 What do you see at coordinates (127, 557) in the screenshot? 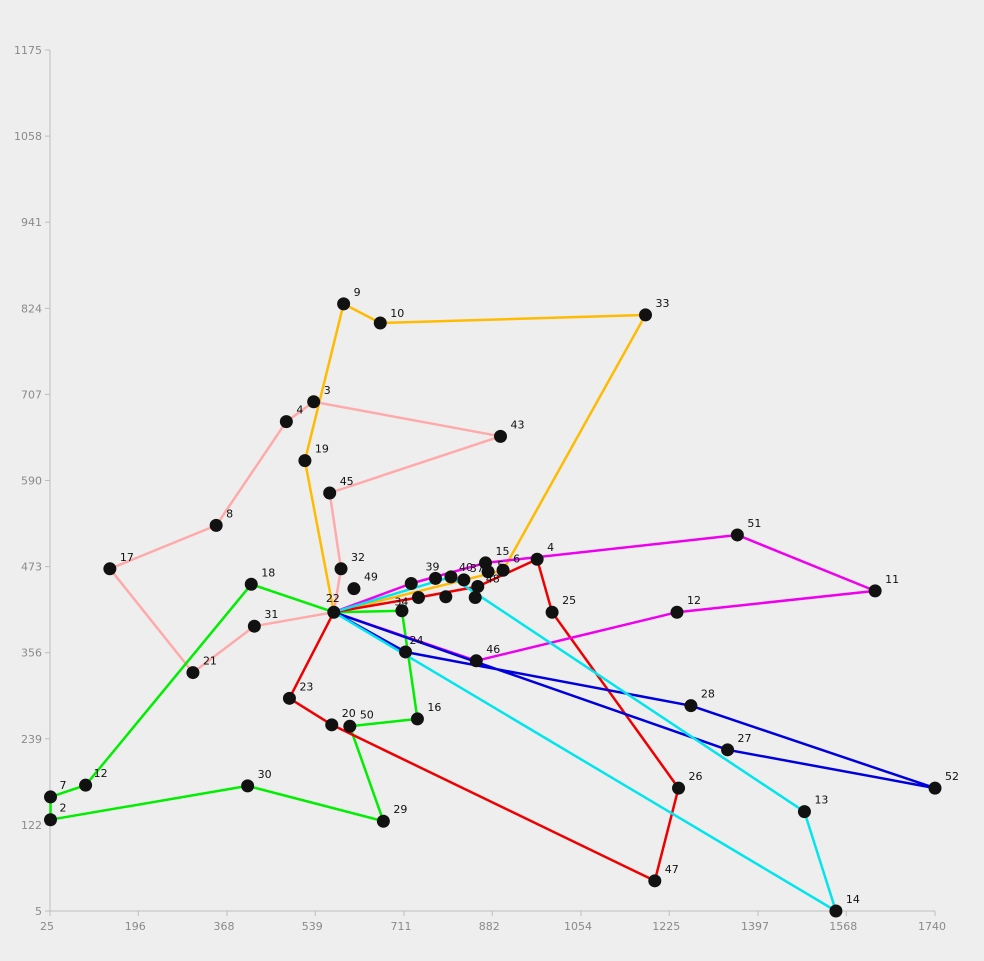
I see `node-label: 17` at bounding box center [127, 557].